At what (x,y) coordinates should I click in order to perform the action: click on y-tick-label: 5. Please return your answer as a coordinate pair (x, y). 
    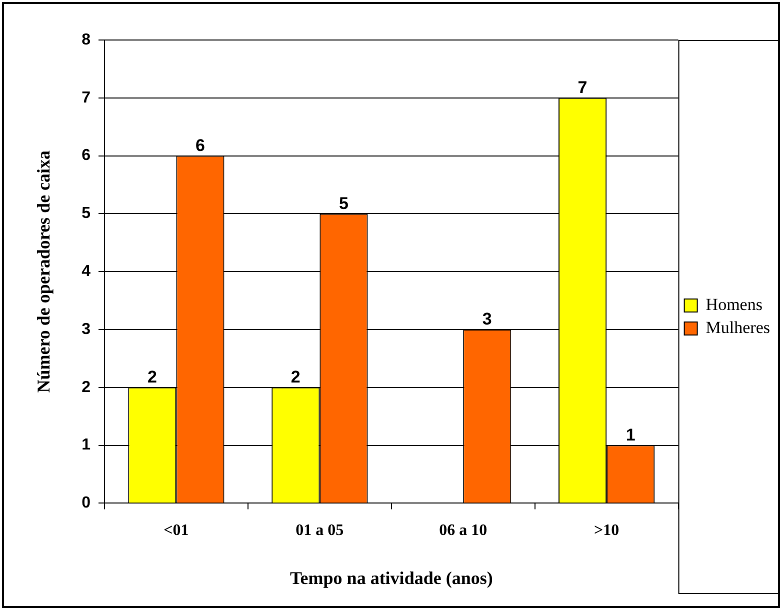
    Looking at the image, I should click on (86, 213).